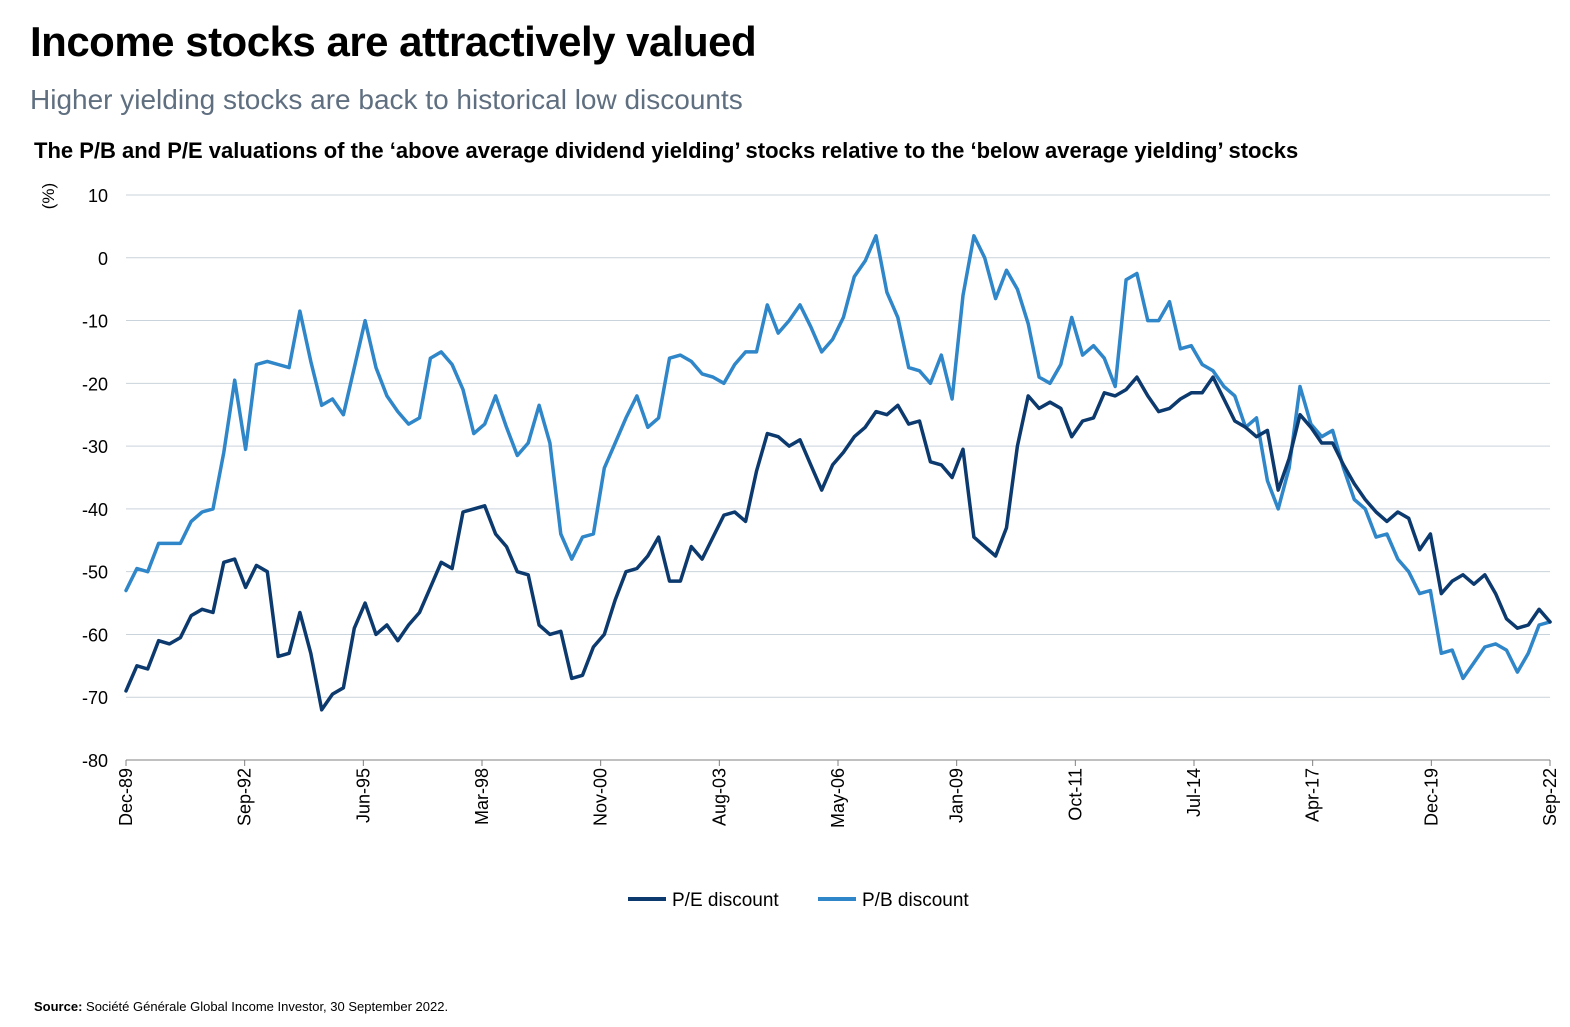  What do you see at coordinates (95, 510) in the screenshot?
I see `y-tick-label: -40` at bounding box center [95, 510].